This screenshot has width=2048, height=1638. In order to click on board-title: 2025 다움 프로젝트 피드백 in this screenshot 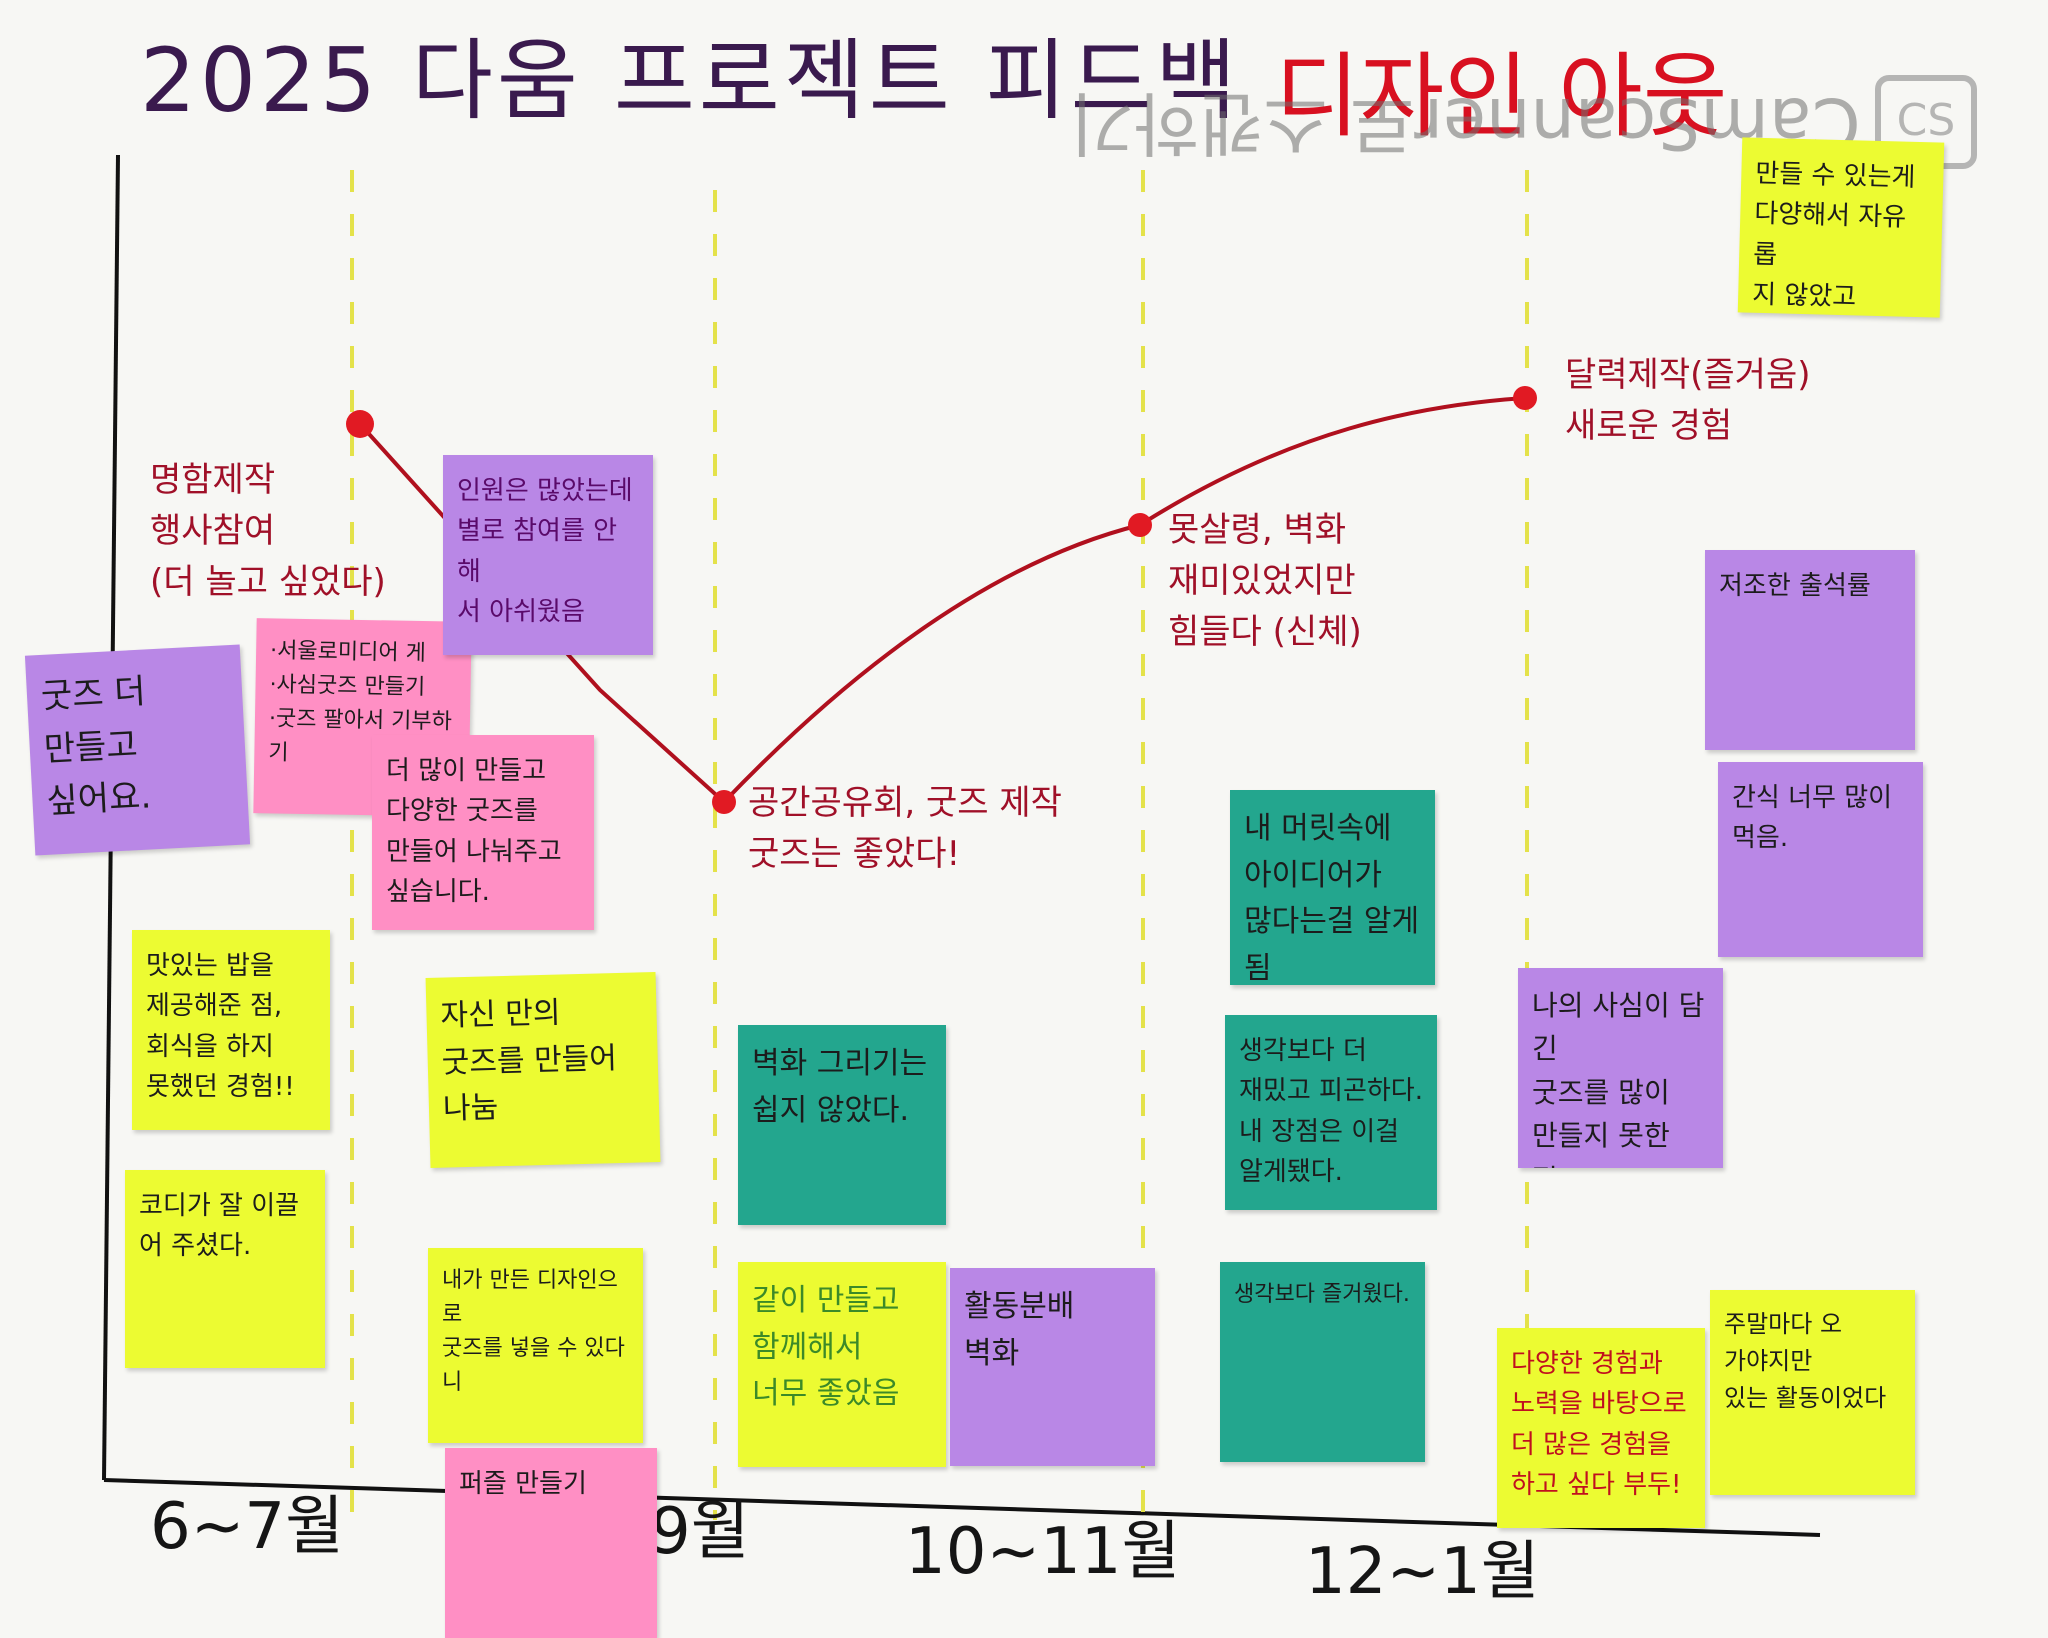, I will do `click(690, 80)`.